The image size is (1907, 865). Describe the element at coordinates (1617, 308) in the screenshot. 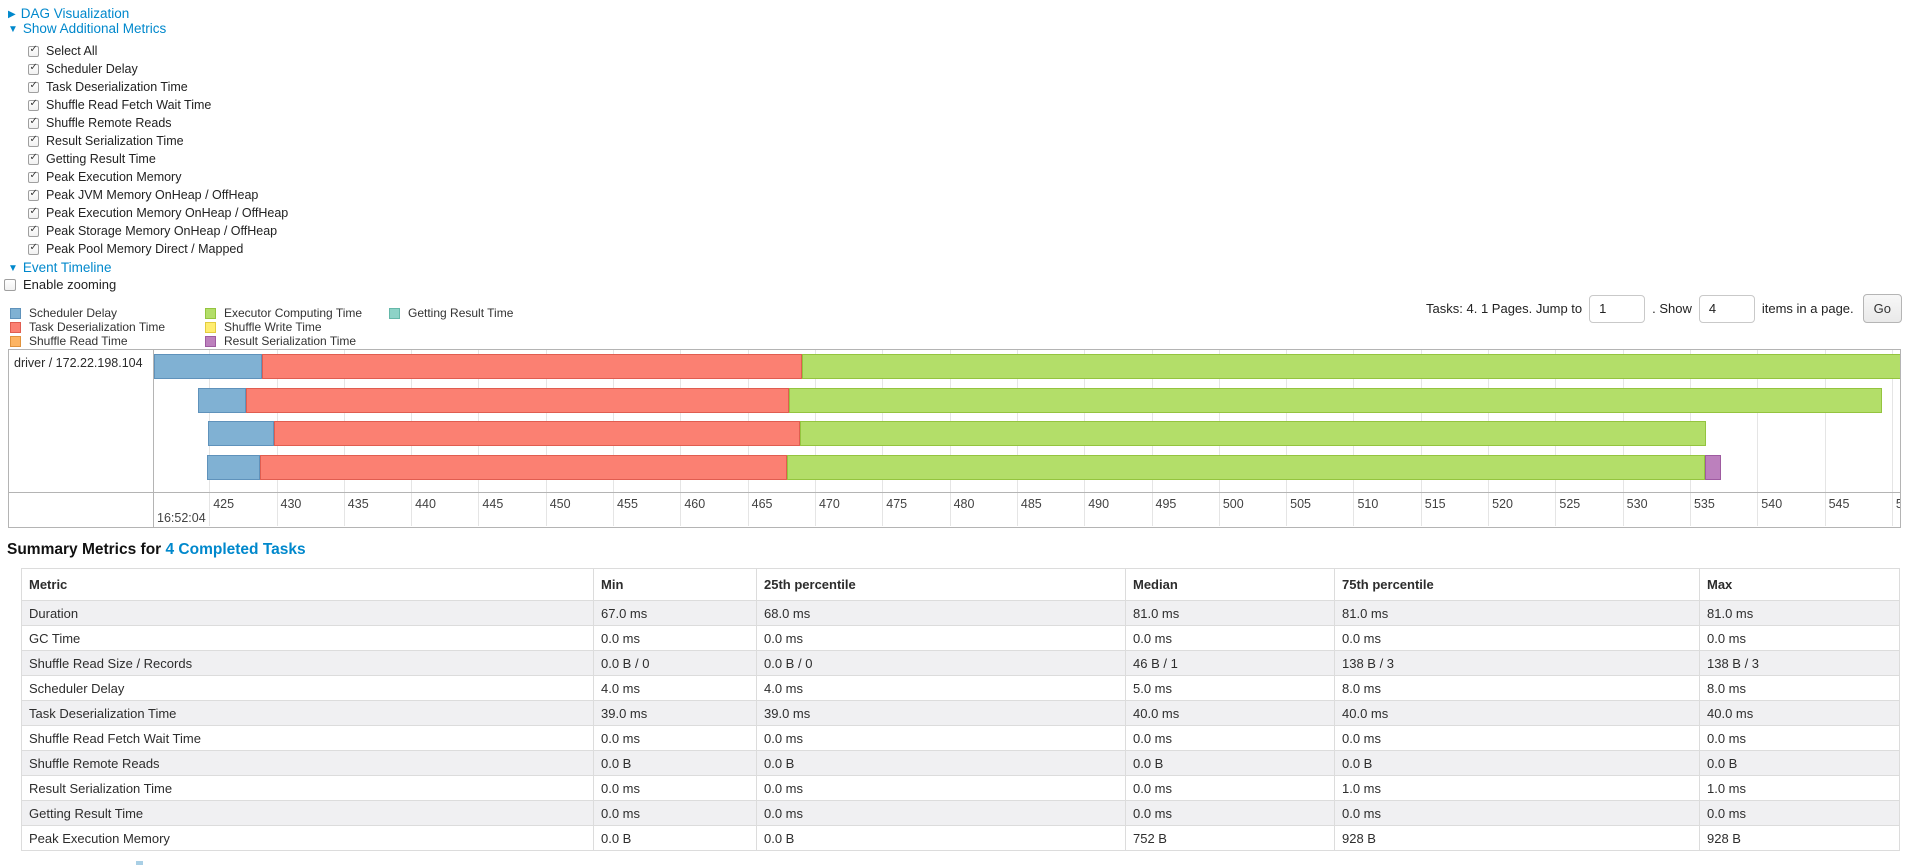

I see `jump-to-page-input` at that location.